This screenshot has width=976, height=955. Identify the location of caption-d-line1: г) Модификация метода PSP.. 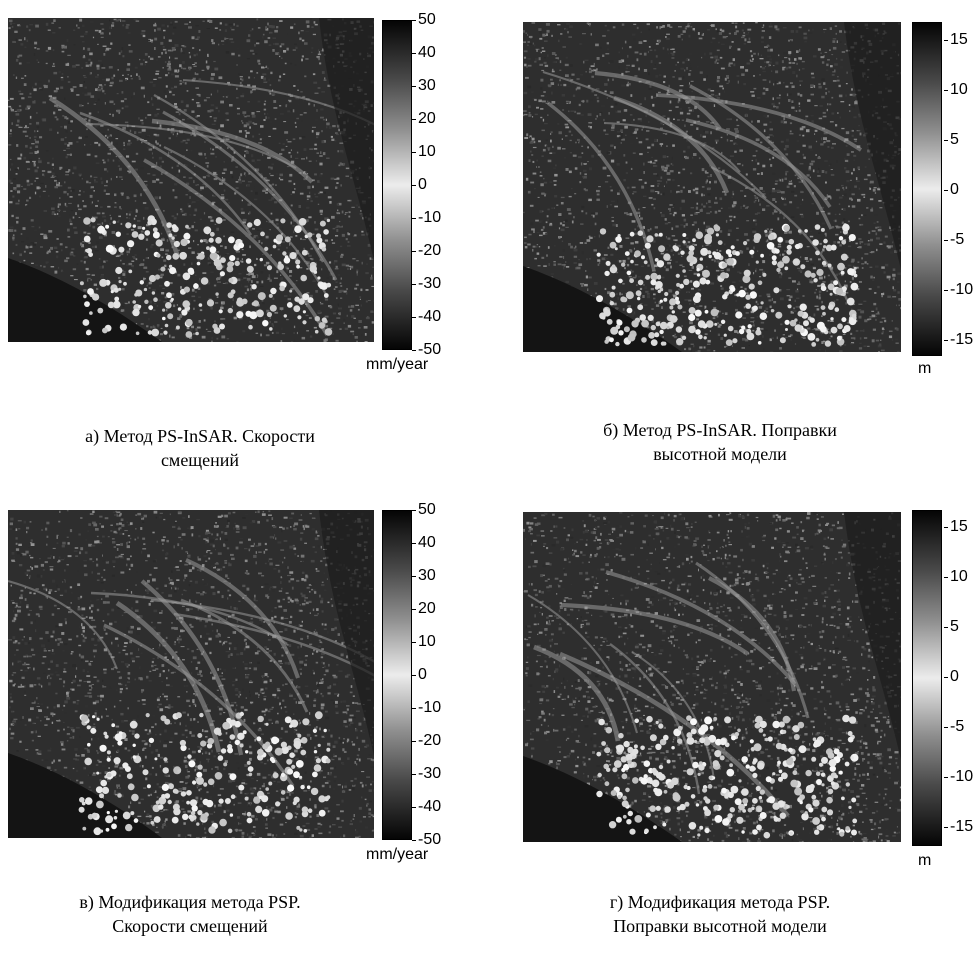
(720, 902).